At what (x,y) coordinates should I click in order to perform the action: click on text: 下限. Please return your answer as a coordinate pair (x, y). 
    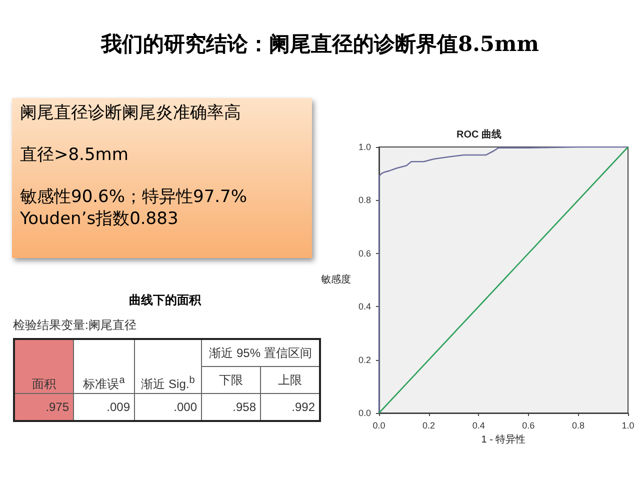
    Looking at the image, I should click on (231, 380).